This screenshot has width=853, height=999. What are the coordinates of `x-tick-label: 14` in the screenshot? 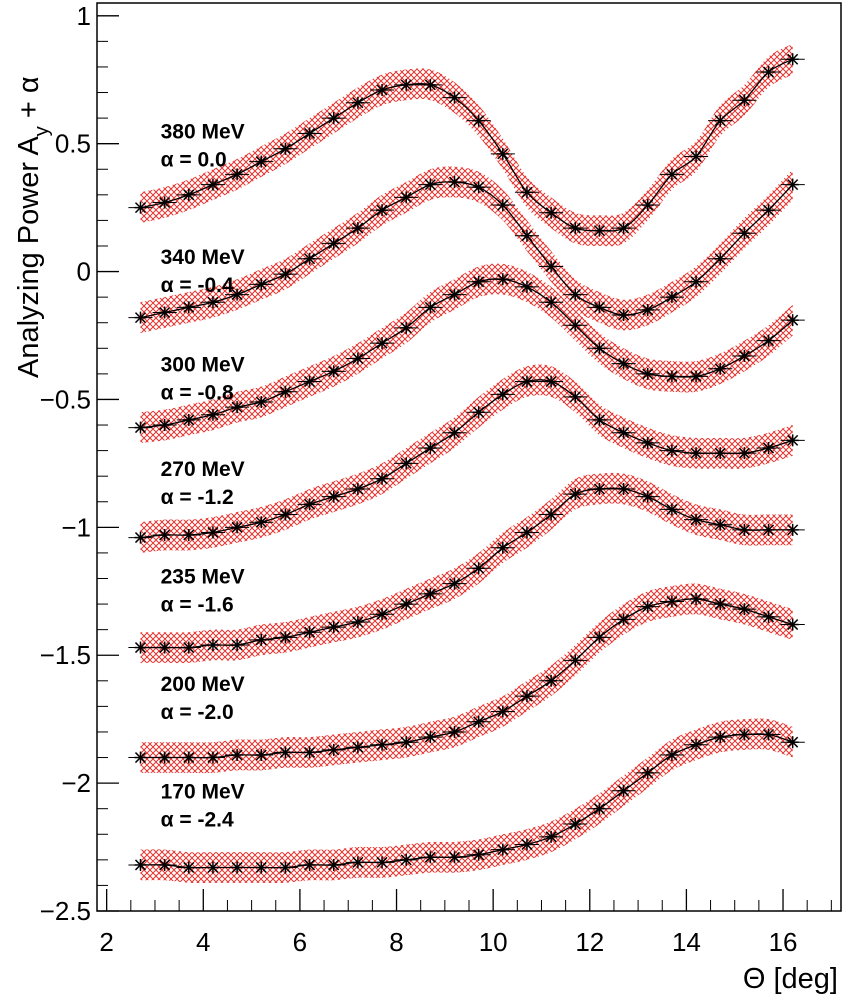 It's located at (686, 942).